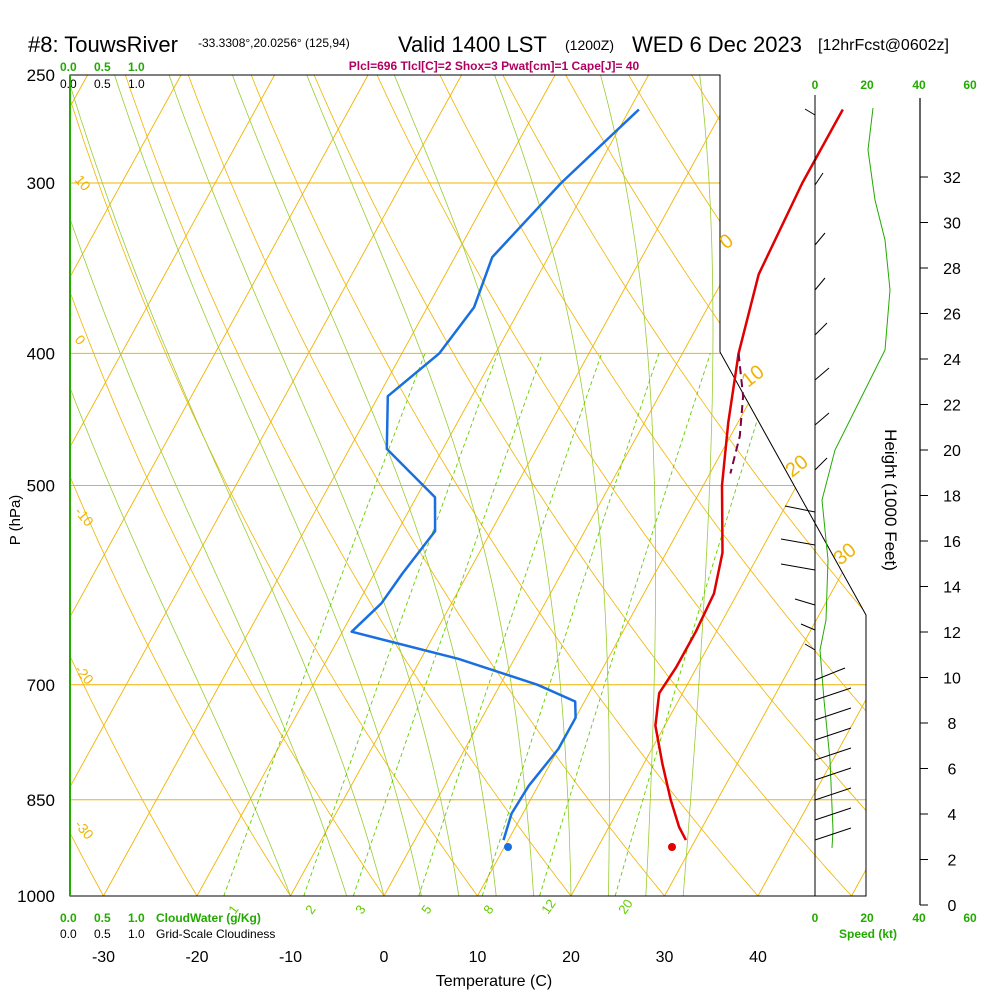  Describe the element at coordinates (672, 847) in the screenshot. I see `surface-temperature-dot` at that location.